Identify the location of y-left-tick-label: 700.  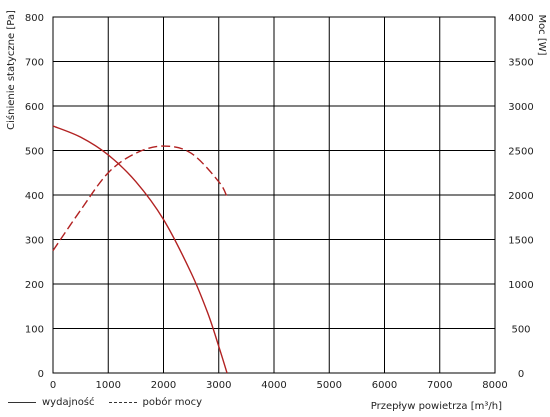
(34, 63).